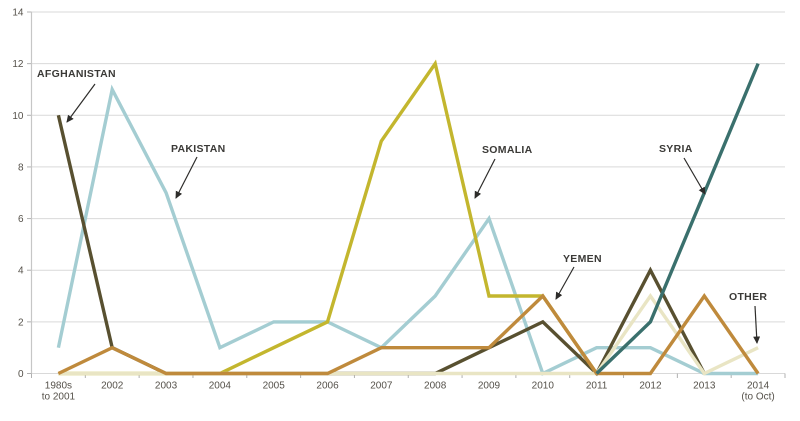 The height and width of the screenshot is (421, 800). Describe the element at coordinates (18, 116) in the screenshot. I see `y-axis-label-10: 10` at that location.